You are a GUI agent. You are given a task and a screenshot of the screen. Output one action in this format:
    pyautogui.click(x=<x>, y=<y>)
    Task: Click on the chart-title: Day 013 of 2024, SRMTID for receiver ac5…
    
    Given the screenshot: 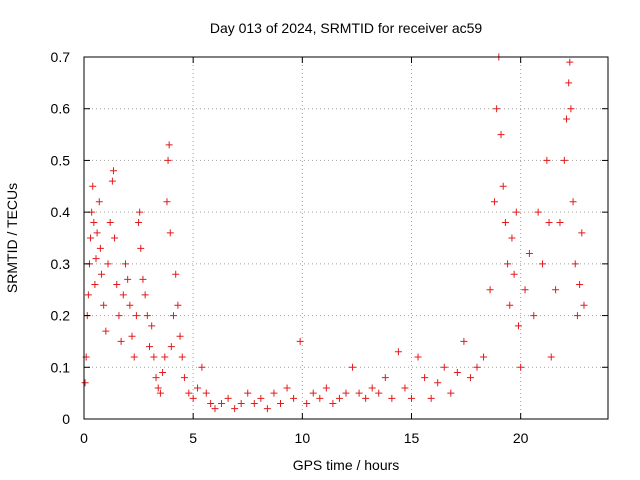 What is the action you would take?
    pyautogui.click(x=346, y=28)
    